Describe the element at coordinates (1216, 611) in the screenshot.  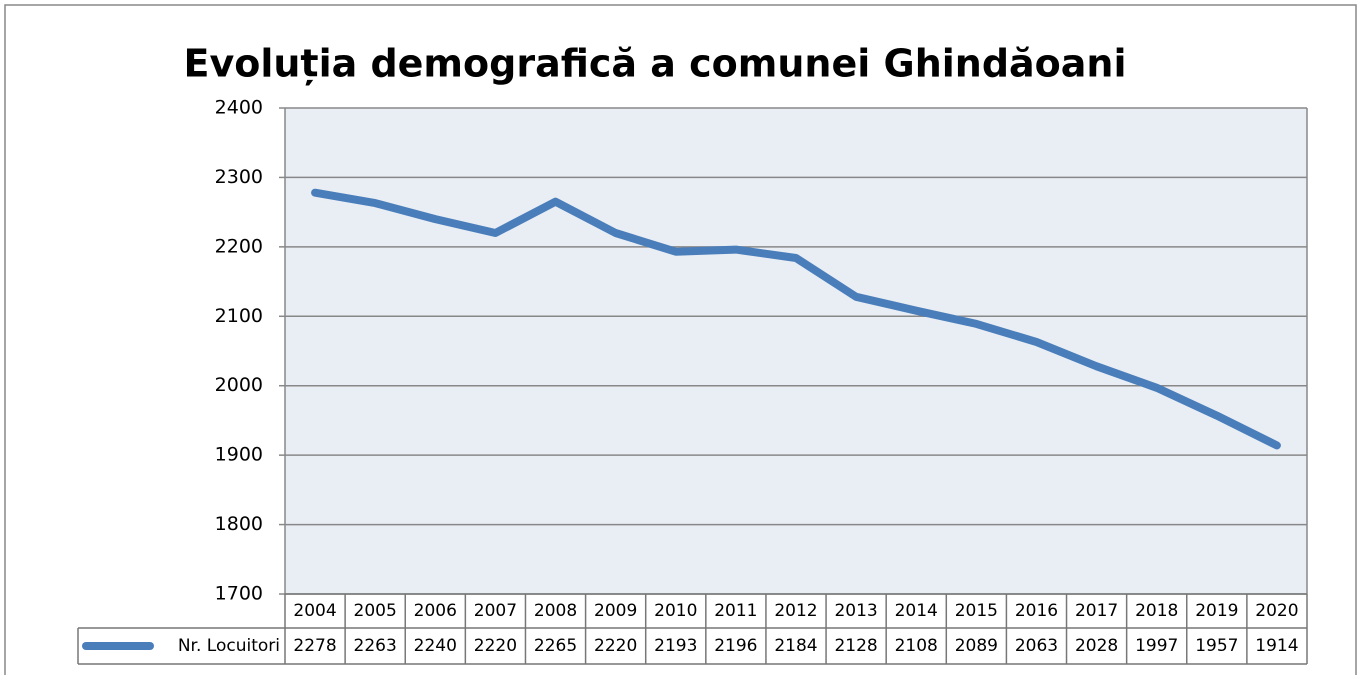
I see `x-tick-label: 2019` at that location.